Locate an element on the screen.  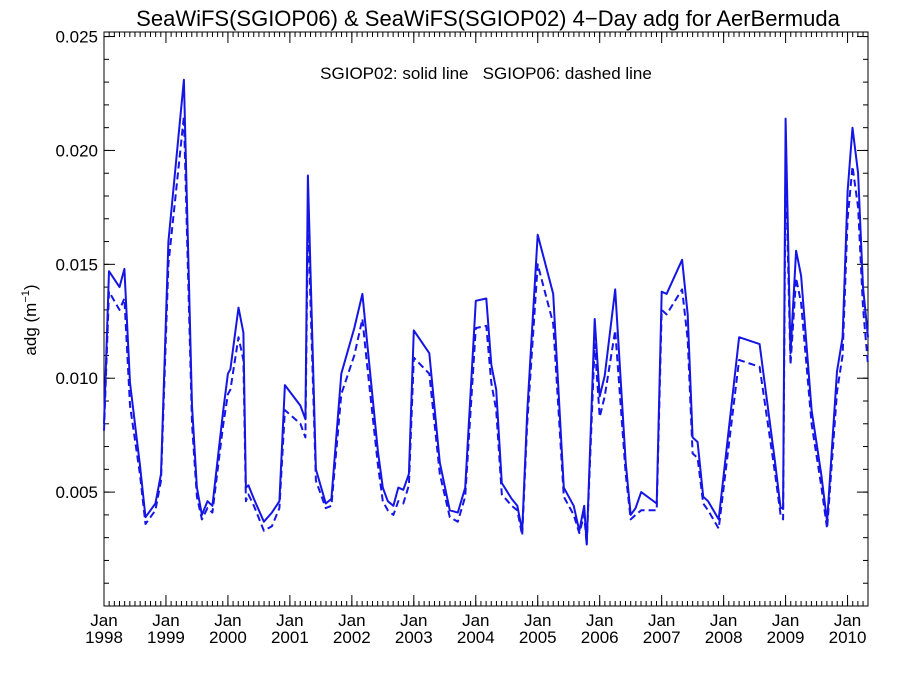
y-axis-label-exponent: −1 is located at coordinates (26, 296).